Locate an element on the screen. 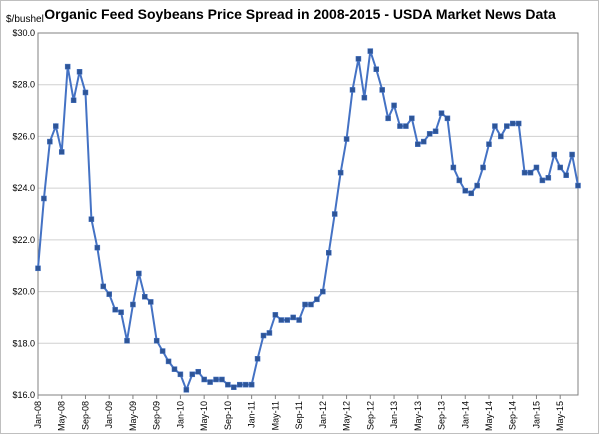 This screenshot has width=600, height=435. x-tick-label: May-10 is located at coordinates (204, 416).